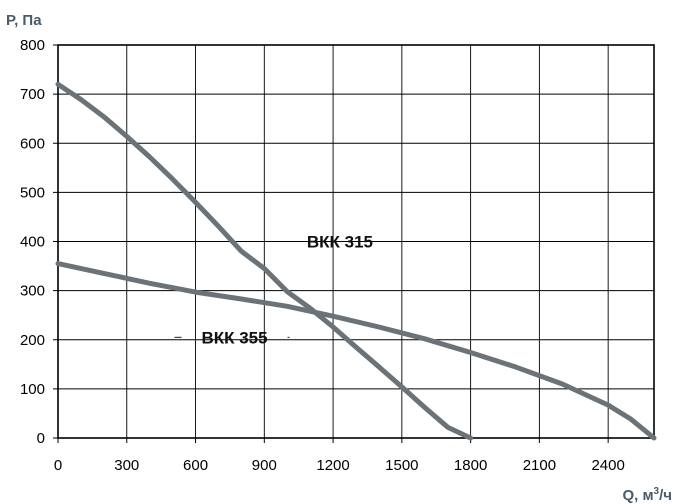 This screenshot has height=504, width=678. I want to click on y-tick-label: 100, so click(32, 389).